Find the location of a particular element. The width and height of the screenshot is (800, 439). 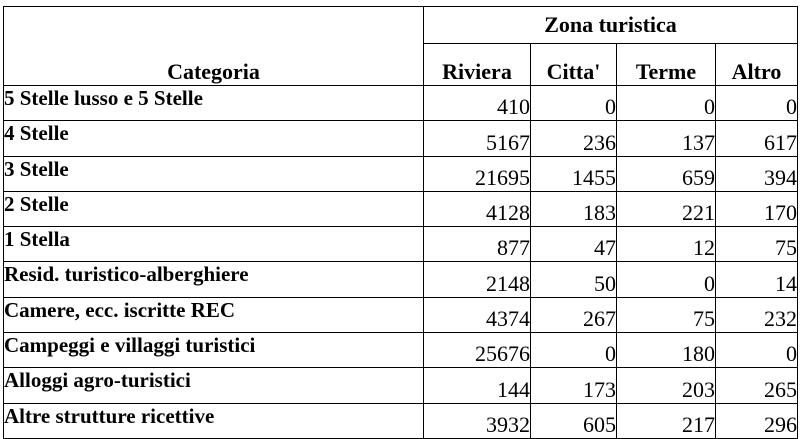

cell-citta: 183 is located at coordinates (573, 209).